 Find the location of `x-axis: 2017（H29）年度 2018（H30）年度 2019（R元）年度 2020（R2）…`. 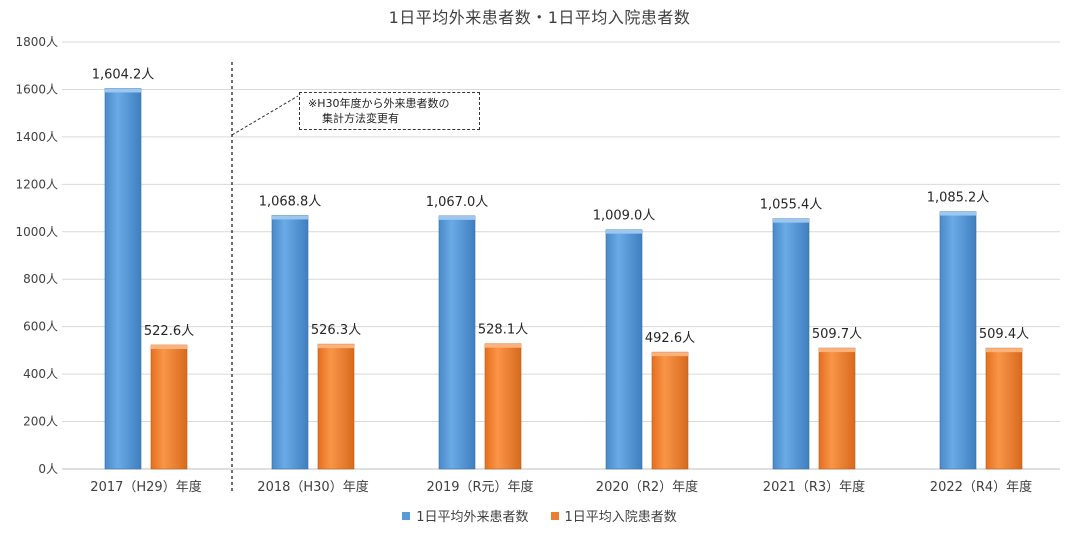

x-axis: 2017（H29）年度 2018（H30）年度 2019（R元）年度 2020（R2）… is located at coordinates (561, 487).